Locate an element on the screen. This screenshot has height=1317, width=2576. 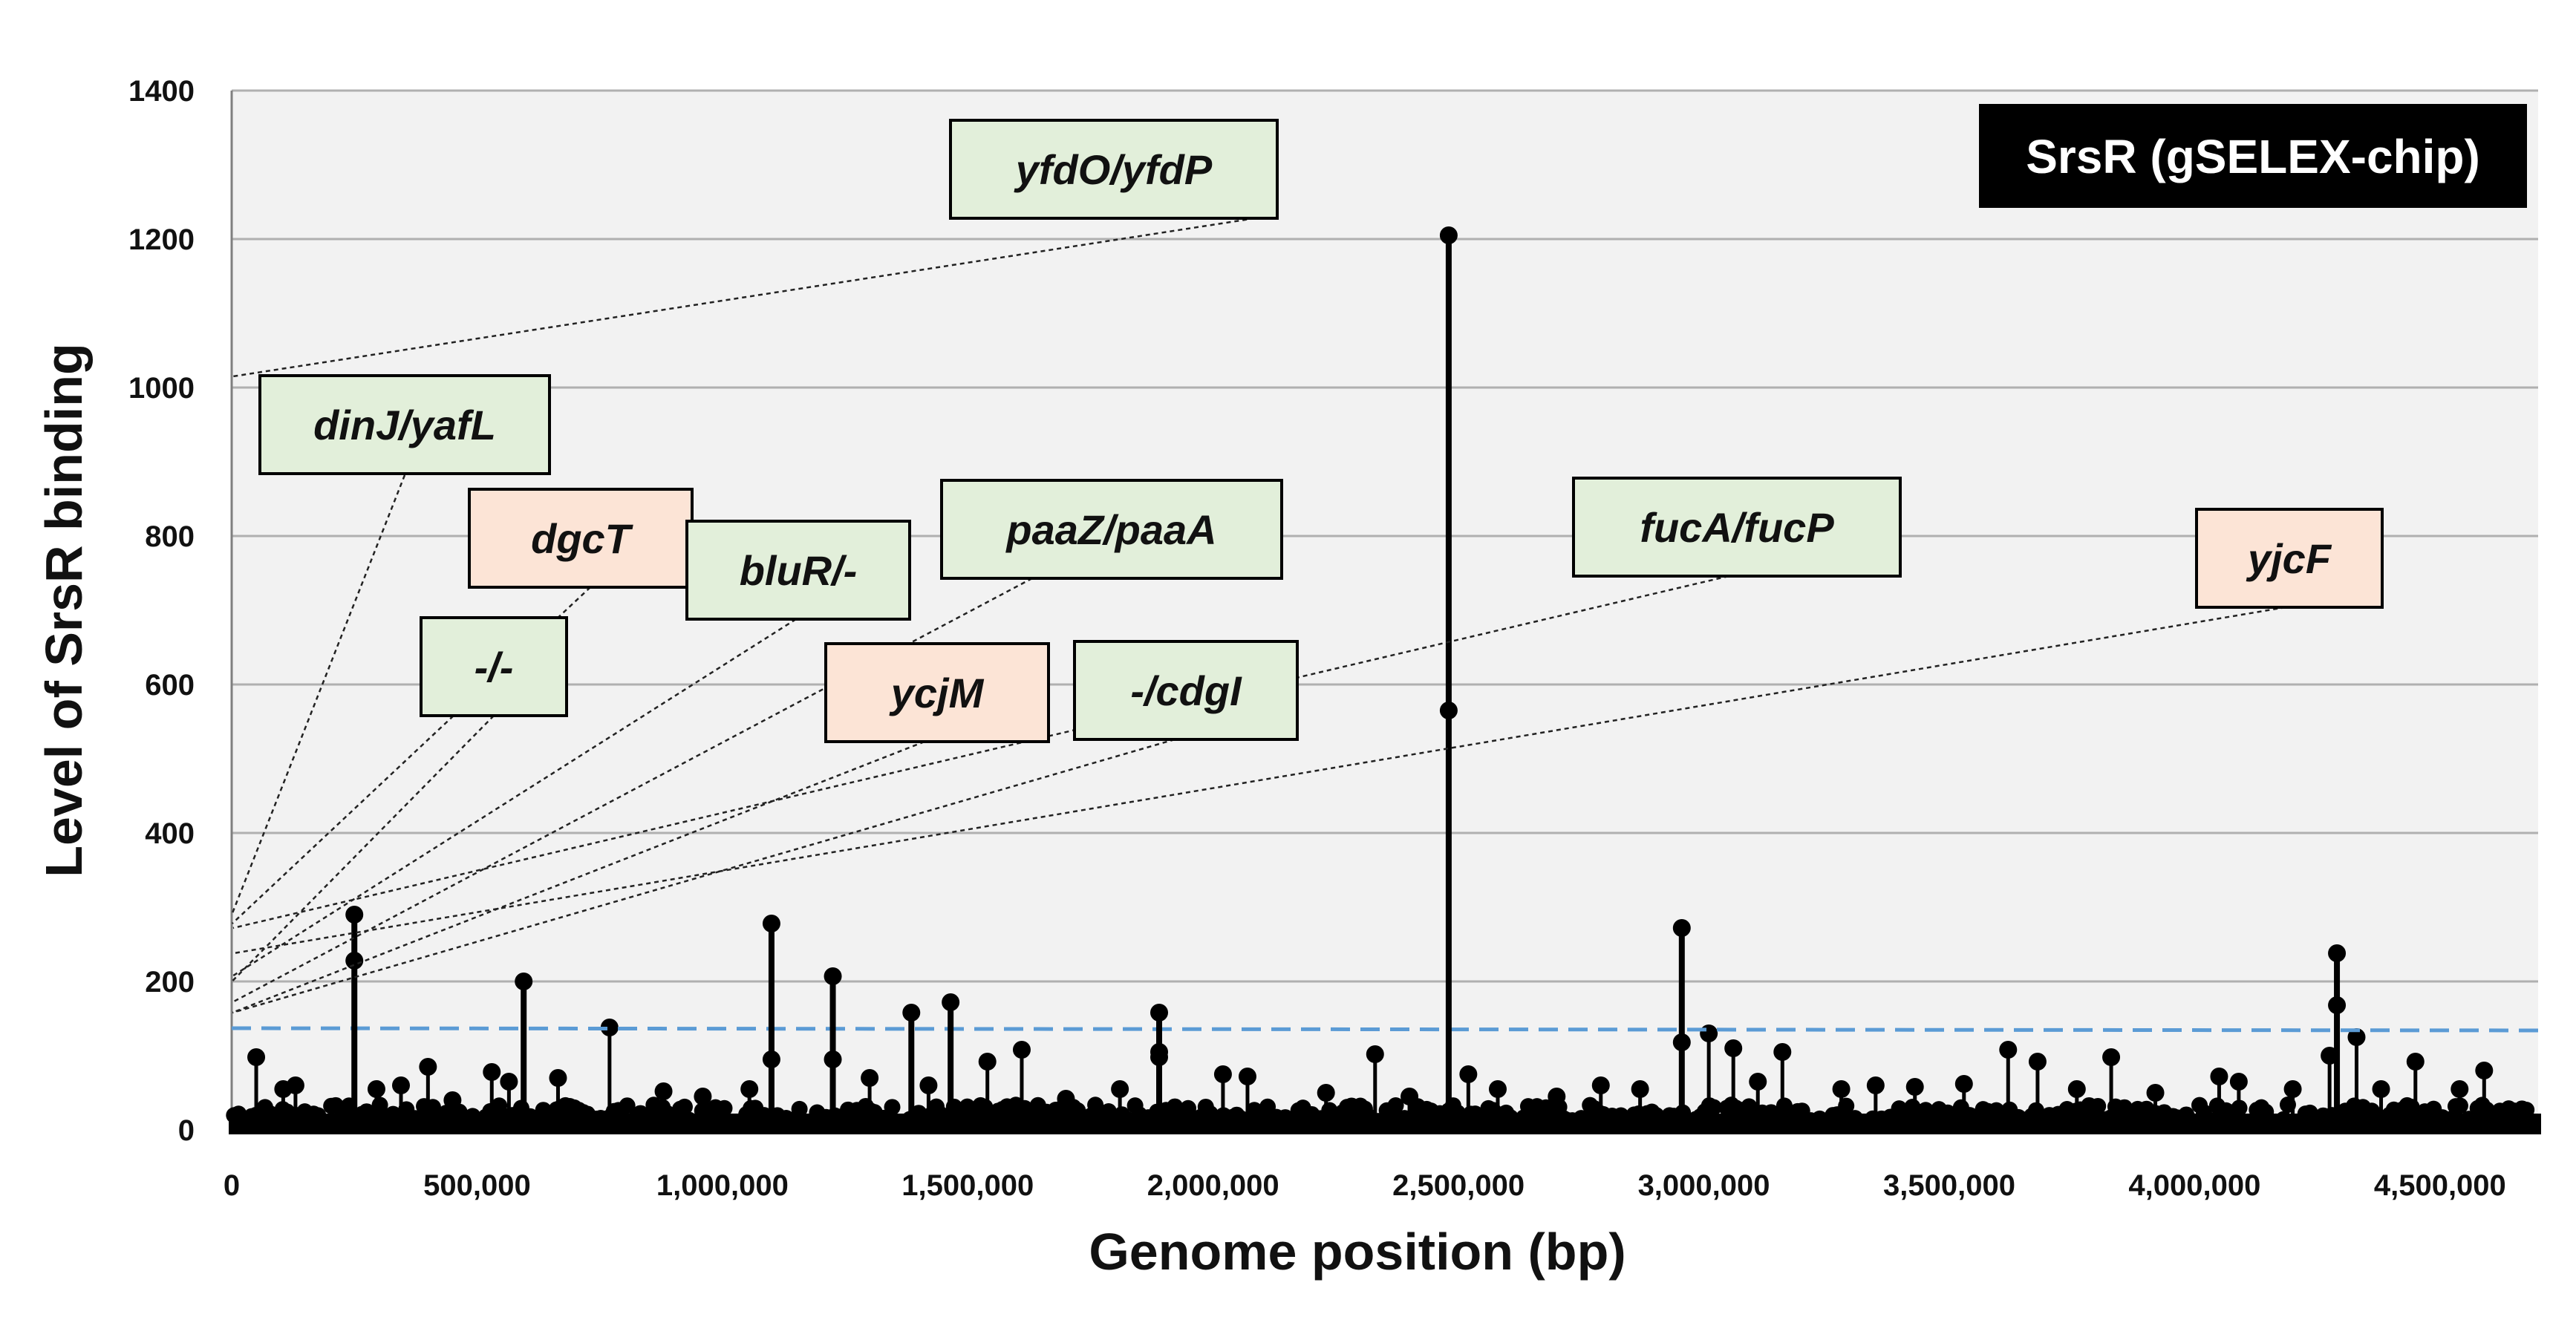
x-tick-label: 2,000,000 is located at coordinates (1213, 1185).